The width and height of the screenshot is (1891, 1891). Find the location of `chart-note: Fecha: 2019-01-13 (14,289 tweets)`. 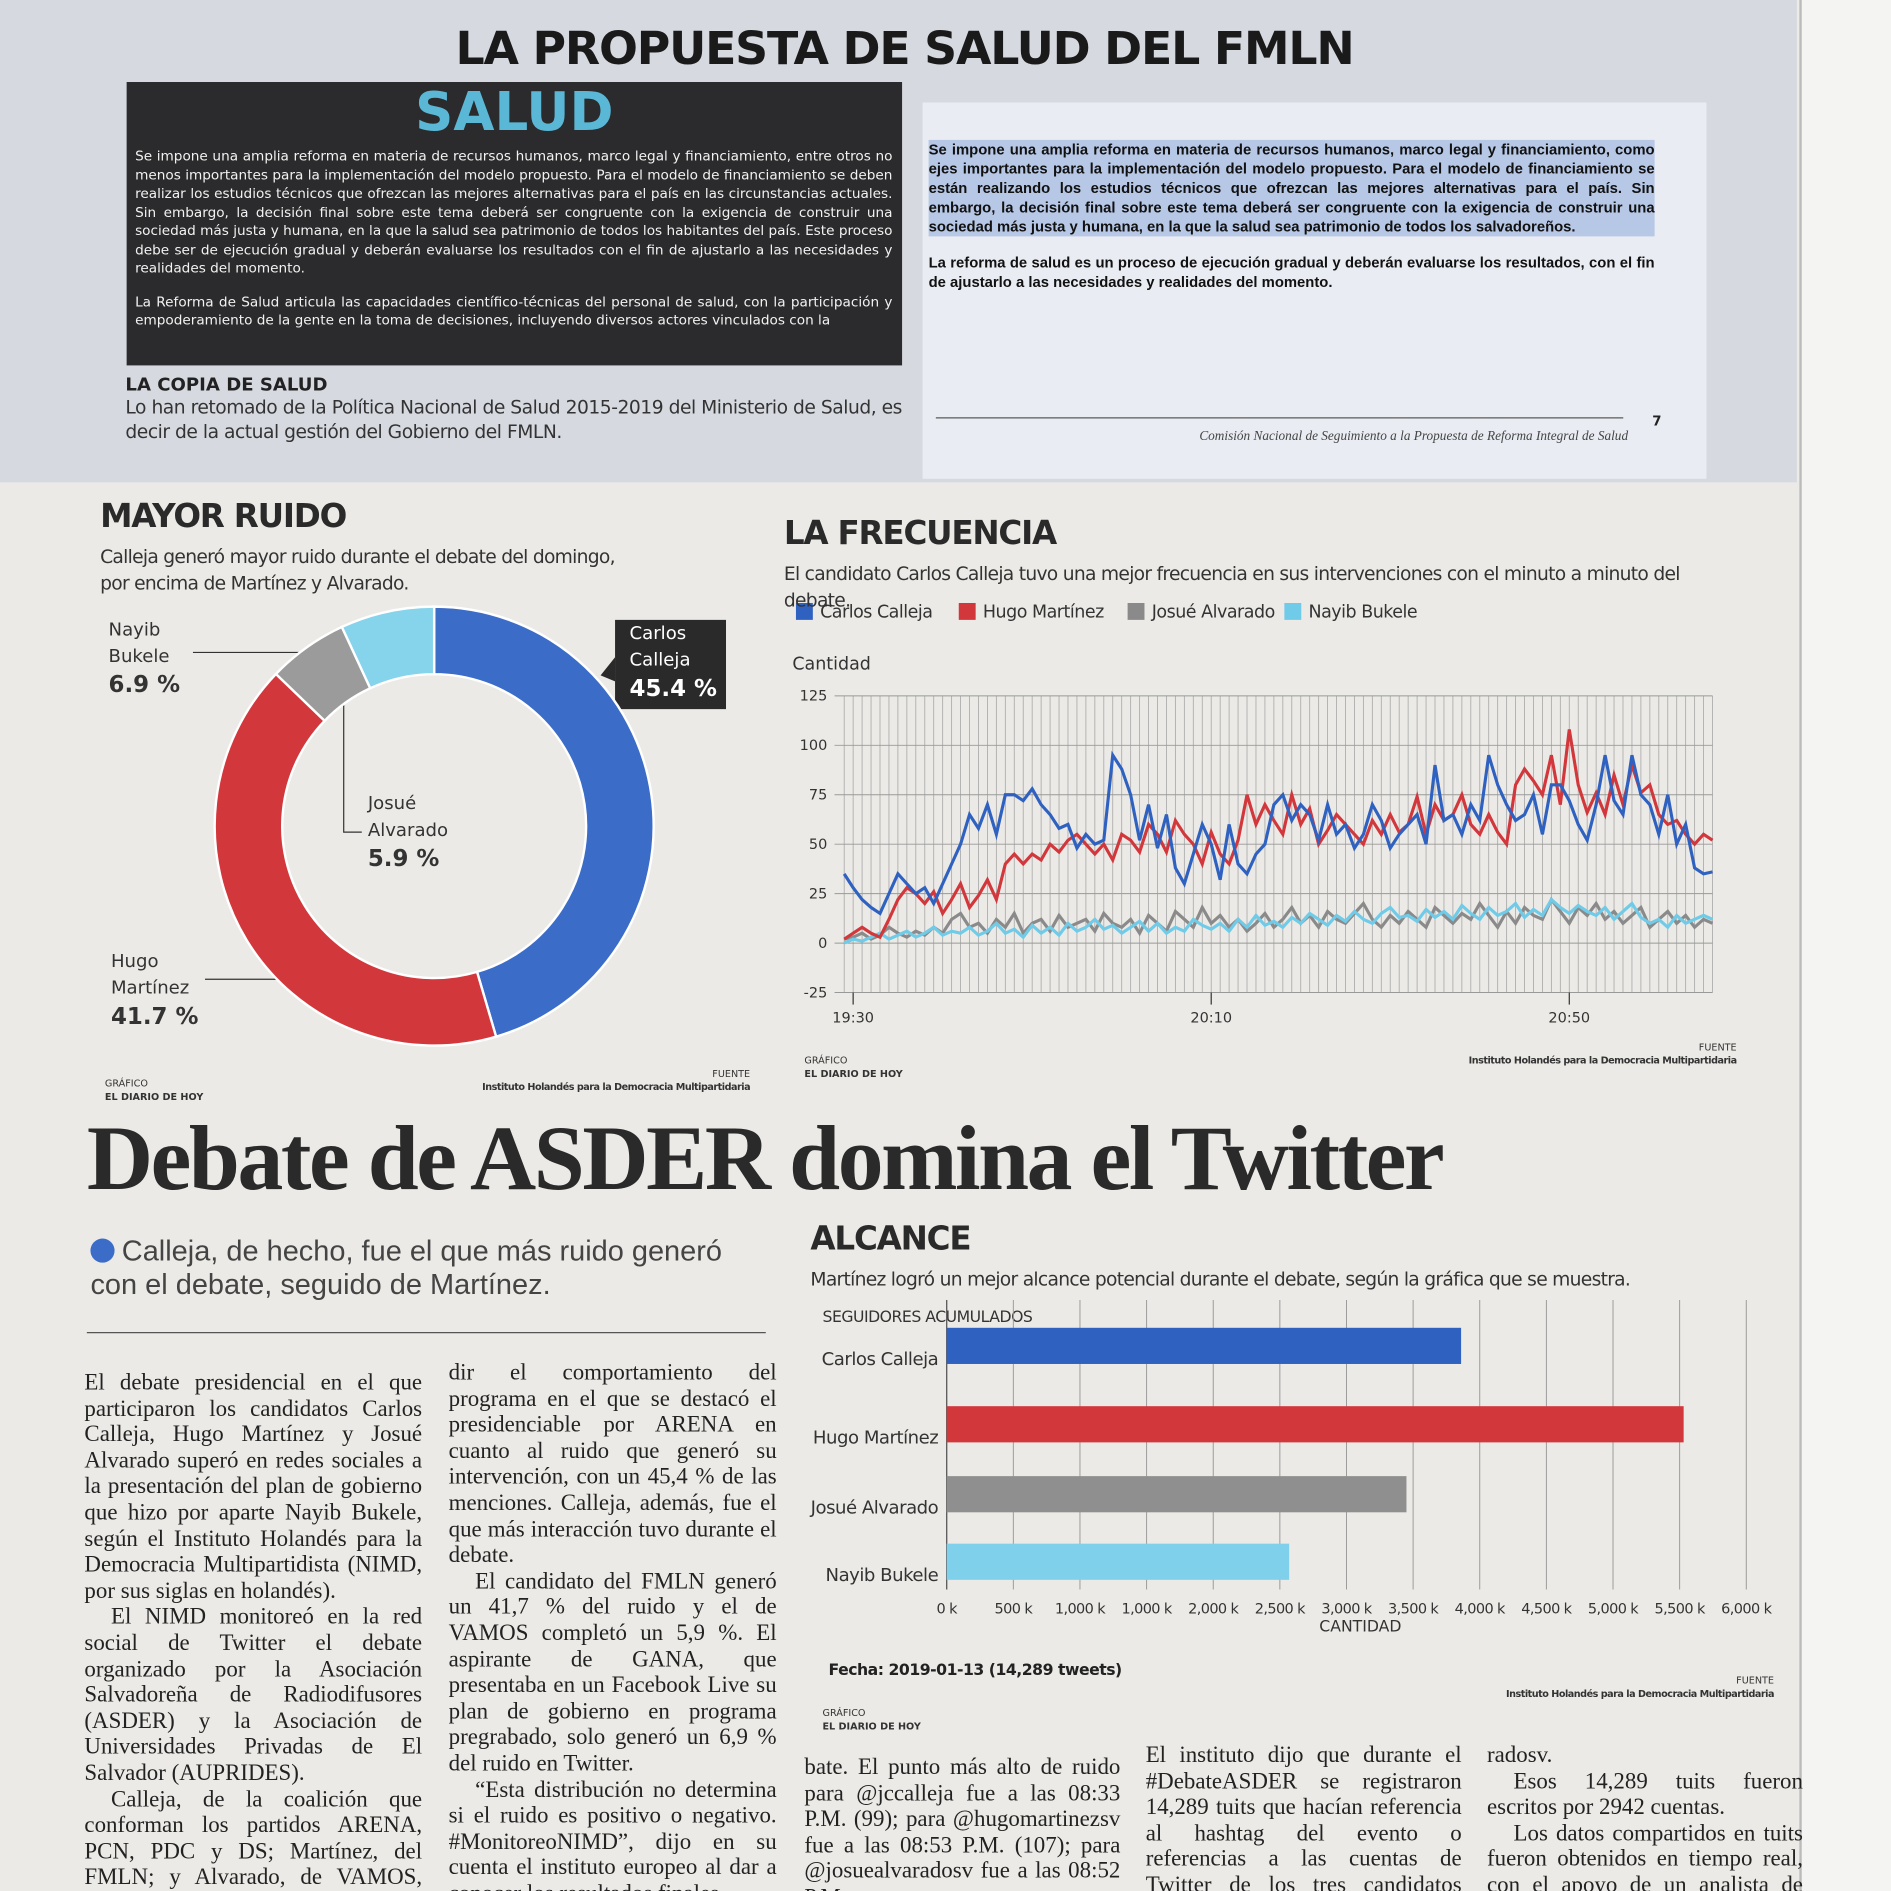

chart-note: Fecha: 2019-01-13 (14,289 tweets) is located at coordinates (975, 1669).